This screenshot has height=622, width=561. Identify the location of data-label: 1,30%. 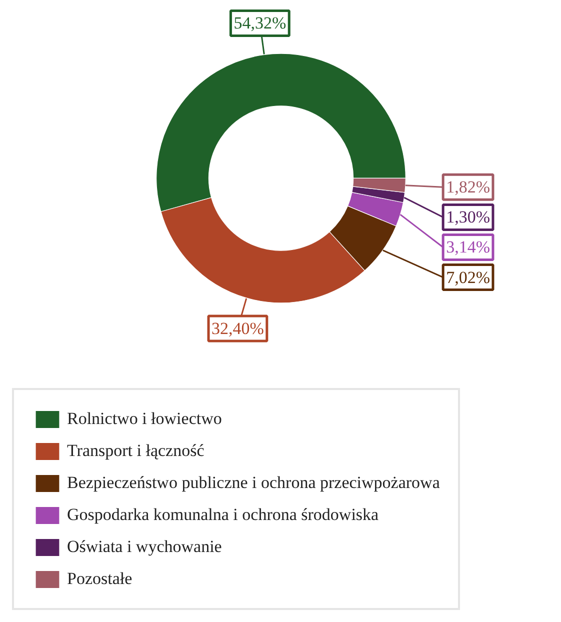
(468, 217).